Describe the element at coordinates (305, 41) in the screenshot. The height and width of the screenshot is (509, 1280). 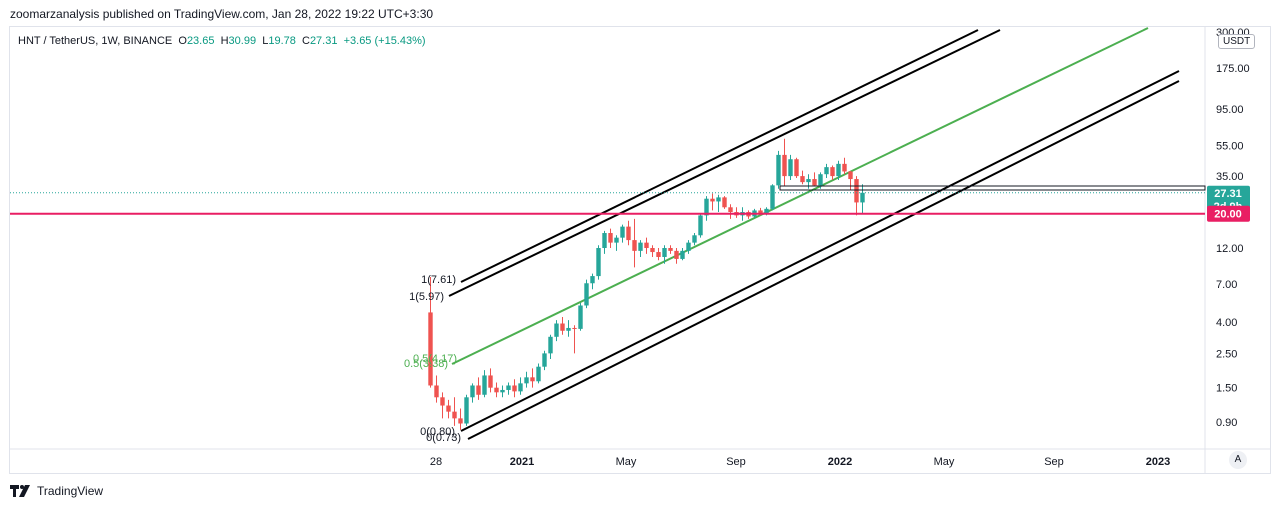
I see `close-label: C` at that location.